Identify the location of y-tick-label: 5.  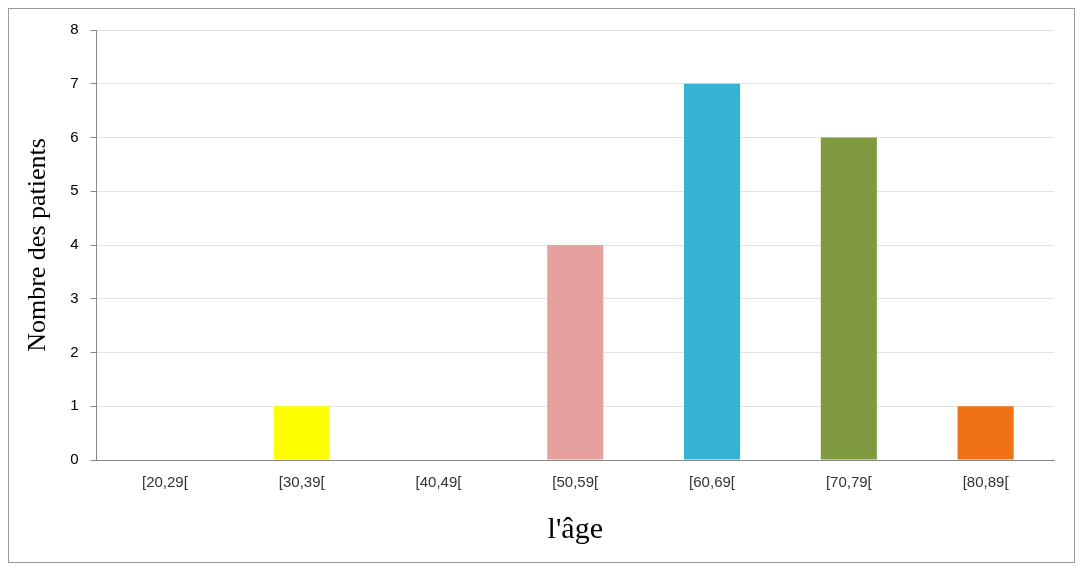
(74, 190).